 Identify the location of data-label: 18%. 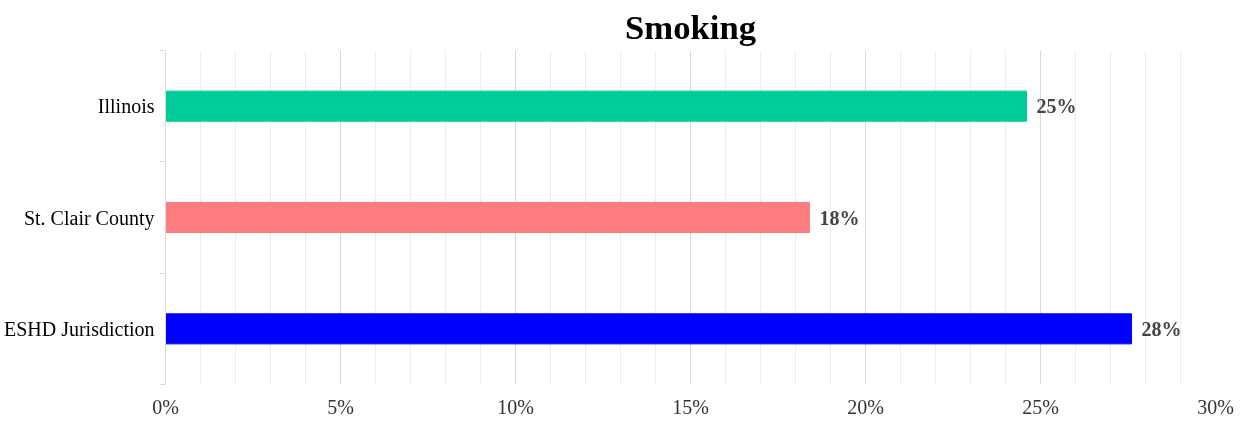
(839, 217).